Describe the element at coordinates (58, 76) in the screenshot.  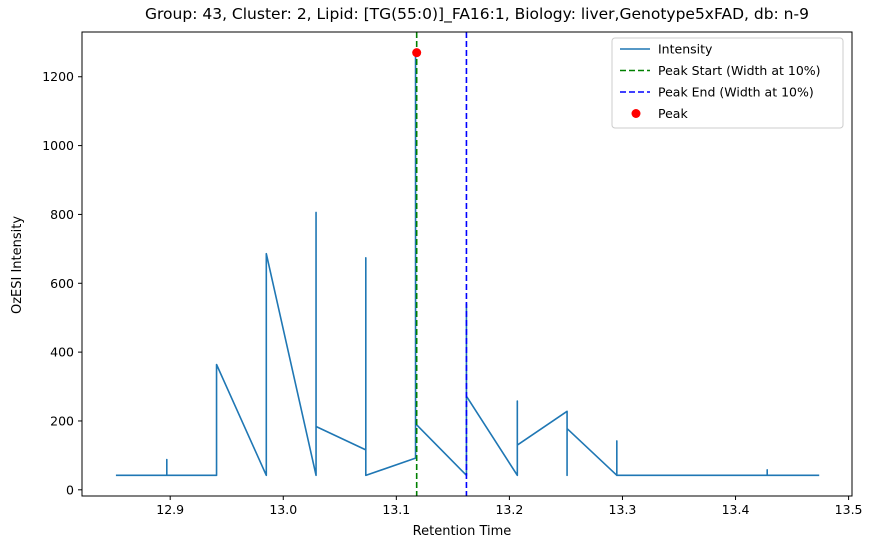
I see `y-tick-label: 1200` at that location.